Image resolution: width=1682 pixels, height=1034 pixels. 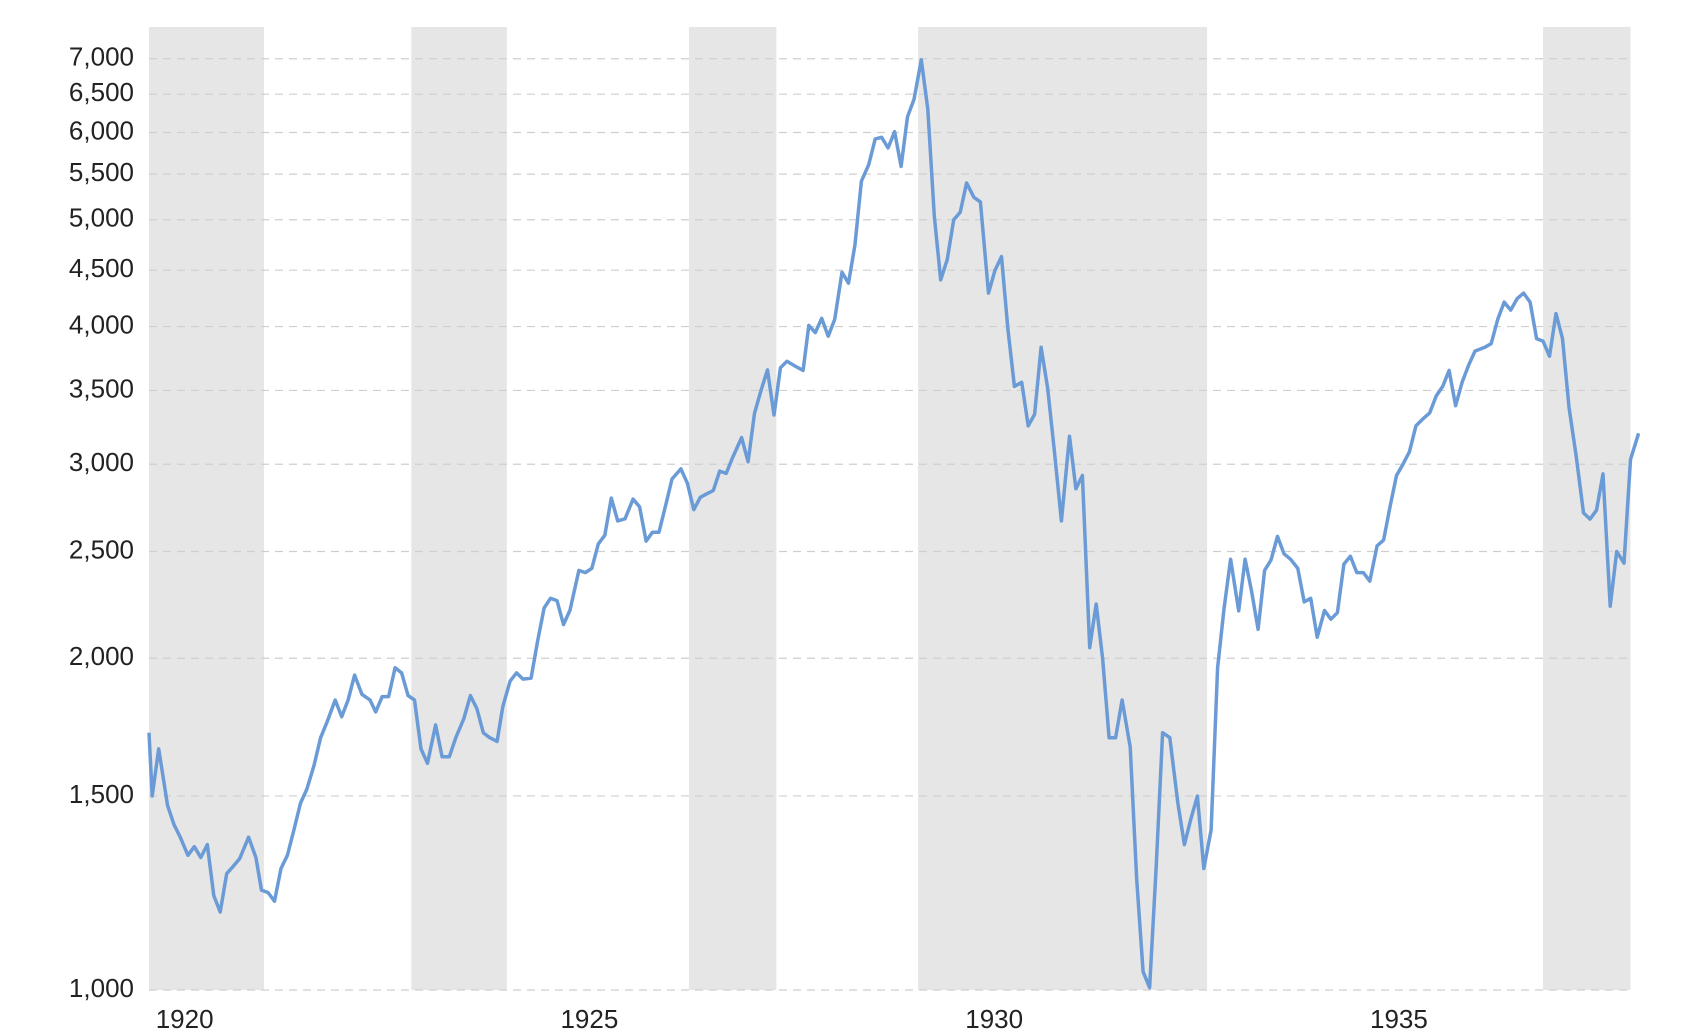 What do you see at coordinates (101, 92) in the screenshot?
I see `y-tick-label: 6,500` at bounding box center [101, 92].